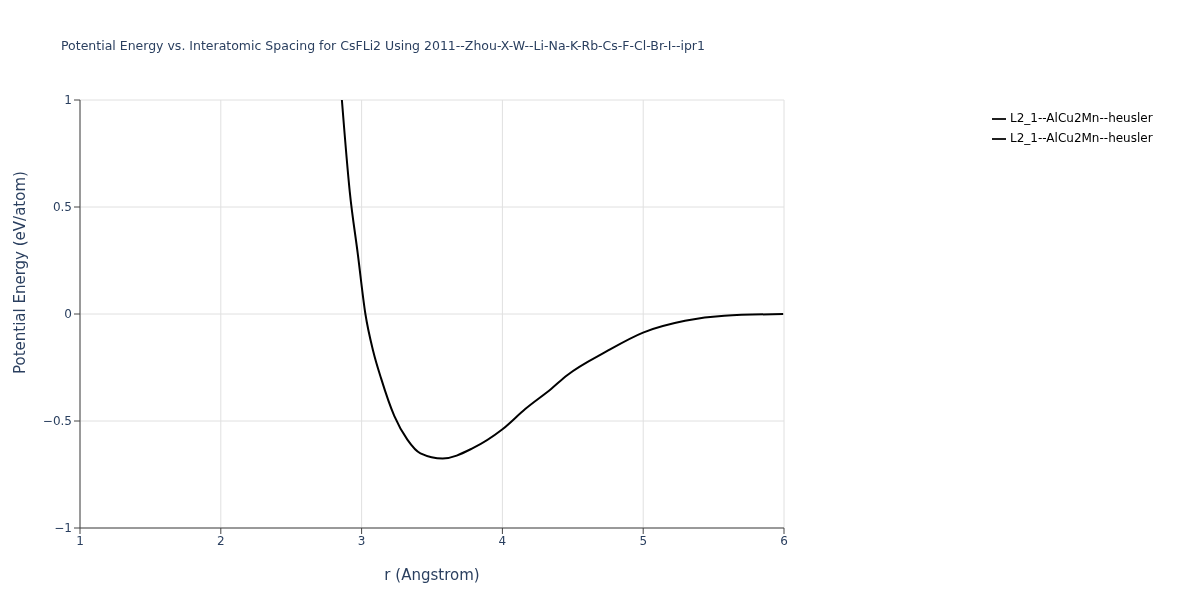 The width and height of the screenshot is (1200, 600). I want to click on x-tick-label: 1, so click(80, 540).